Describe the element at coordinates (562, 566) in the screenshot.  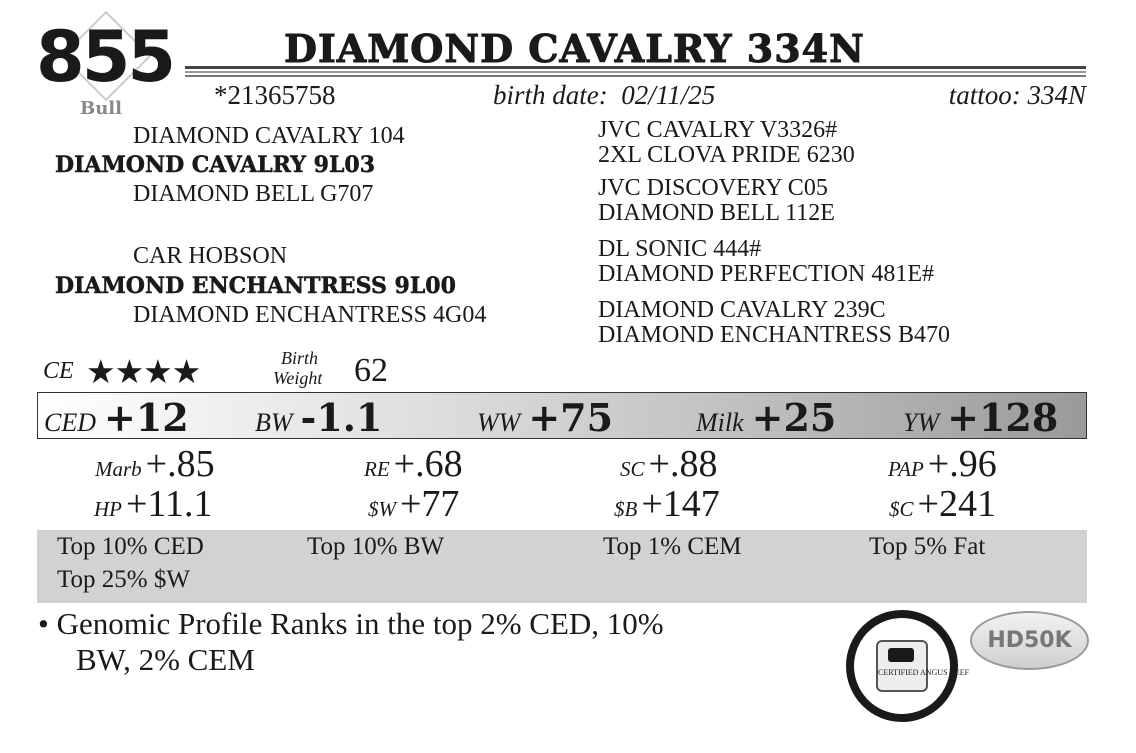
I see `ranks-box` at that location.